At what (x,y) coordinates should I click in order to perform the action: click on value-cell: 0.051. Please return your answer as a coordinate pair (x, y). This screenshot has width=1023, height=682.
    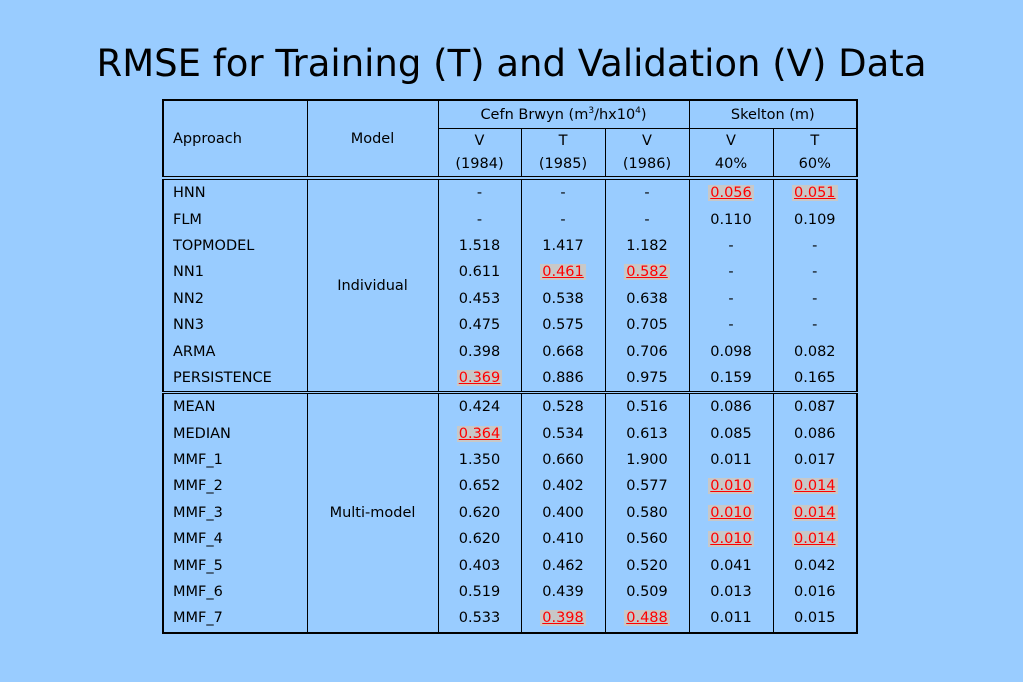
    Looking at the image, I should click on (815, 192).